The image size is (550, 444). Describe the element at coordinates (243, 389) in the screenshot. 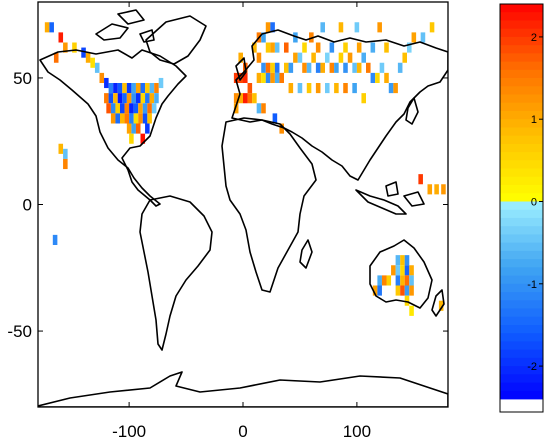

I see `coastline-antarctica` at that location.